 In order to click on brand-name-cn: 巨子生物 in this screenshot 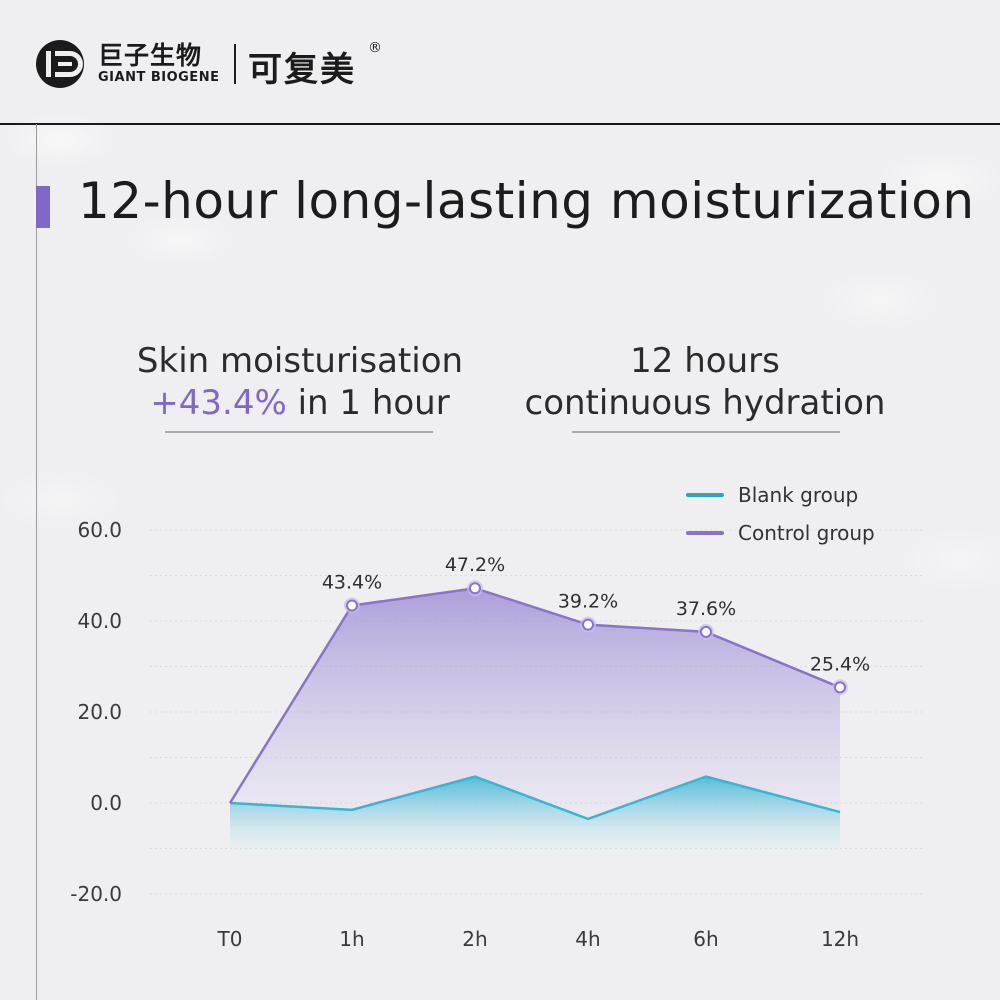, I will do `click(150, 55)`.